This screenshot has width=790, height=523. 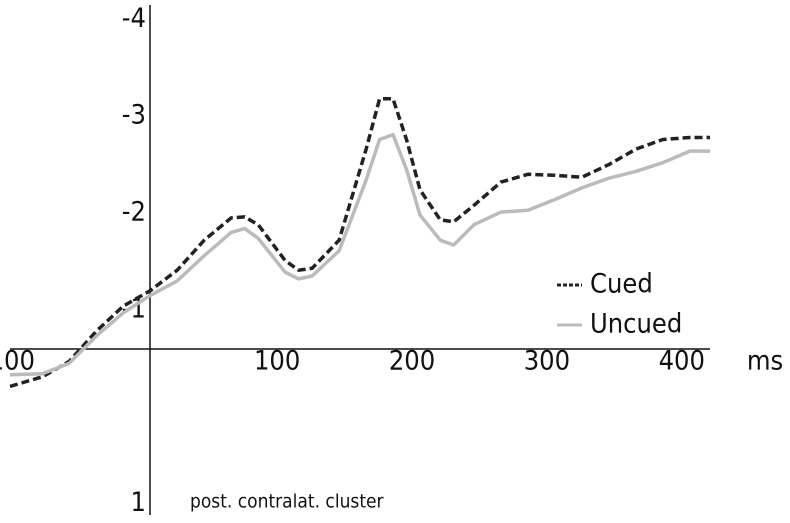 What do you see at coordinates (134, 115) in the screenshot?
I see `y-tick-label: -3` at bounding box center [134, 115].